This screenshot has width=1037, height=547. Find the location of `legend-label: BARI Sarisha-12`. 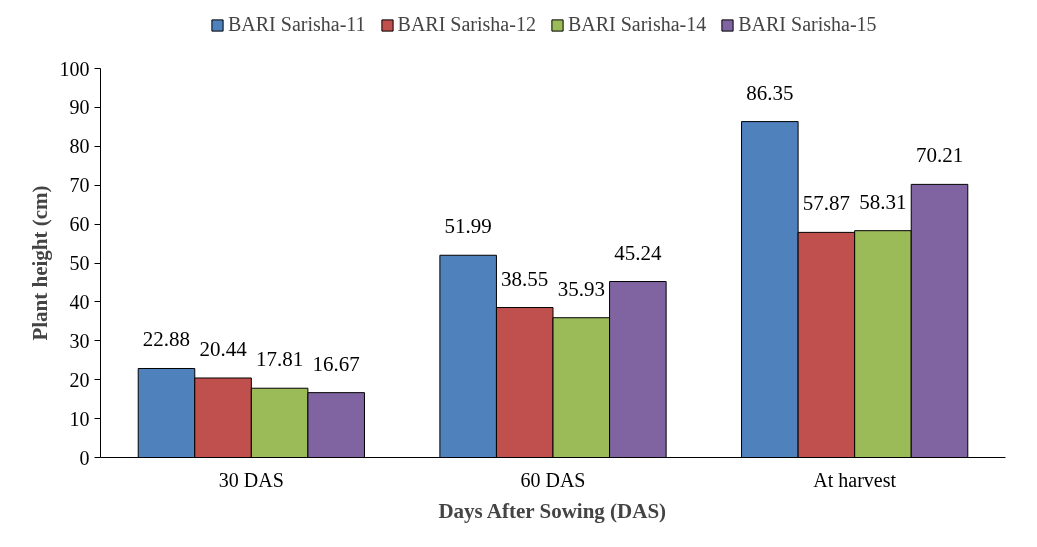

legend-label: BARI Sarisha-12 is located at coordinates (466, 24).